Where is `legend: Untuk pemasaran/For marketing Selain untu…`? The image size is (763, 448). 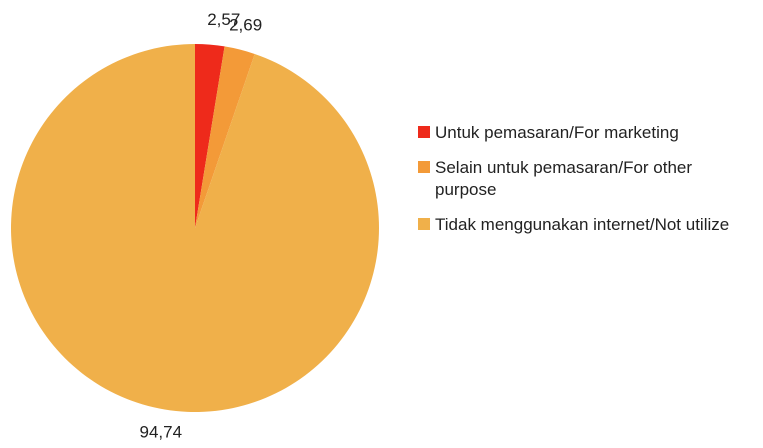 legend: Untuk pemasaran/For marketing Selain untu… is located at coordinates (578, 185).